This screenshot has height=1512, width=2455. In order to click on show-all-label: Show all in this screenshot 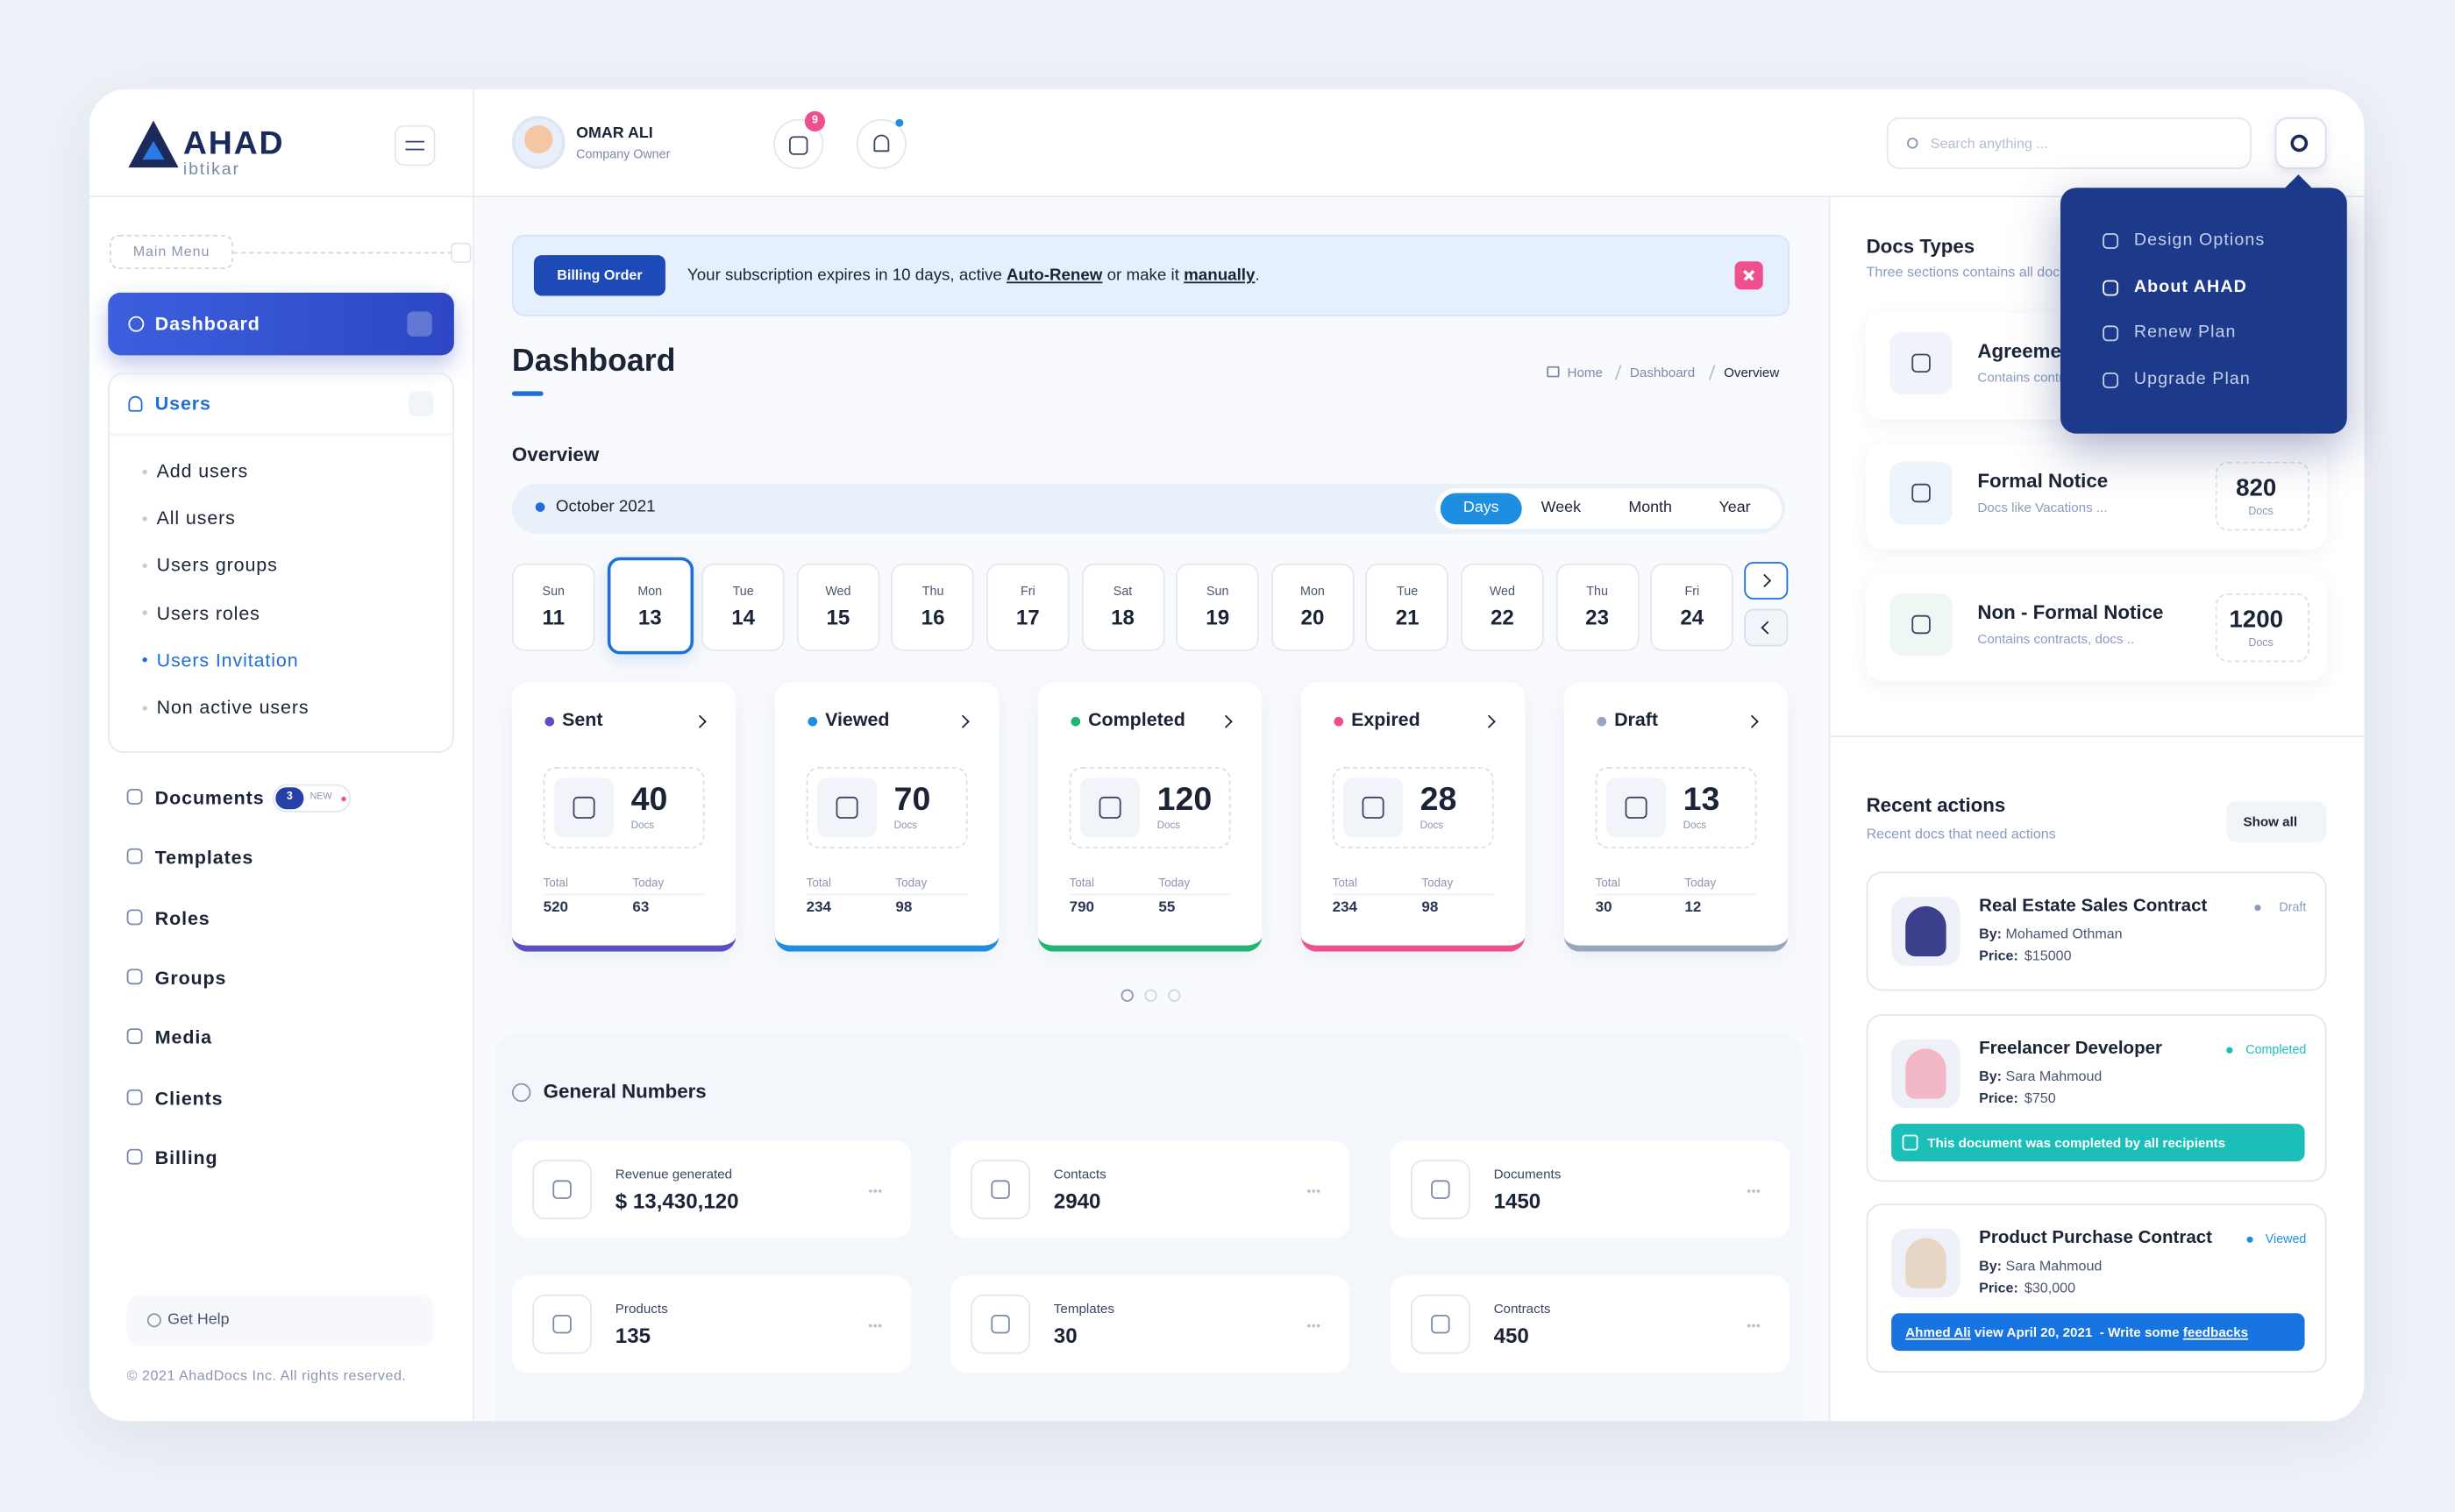, I will do `click(2270, 821)`.